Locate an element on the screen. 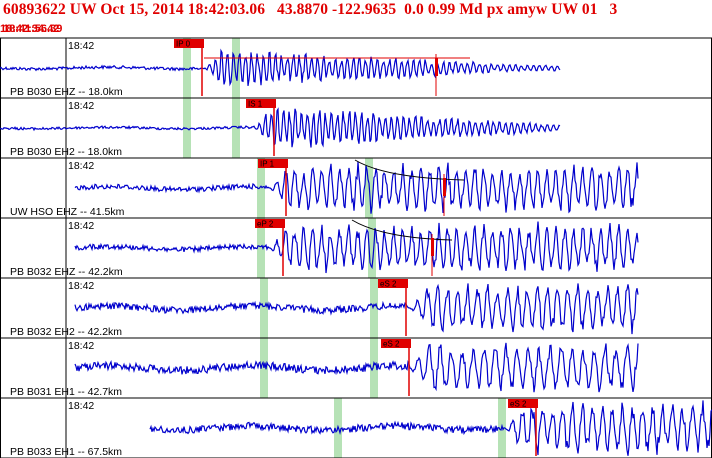 This screenshot has width=712, height=458. station-label: PB B030 EH2 -- 18.0km is located at coordinates (66, 152).